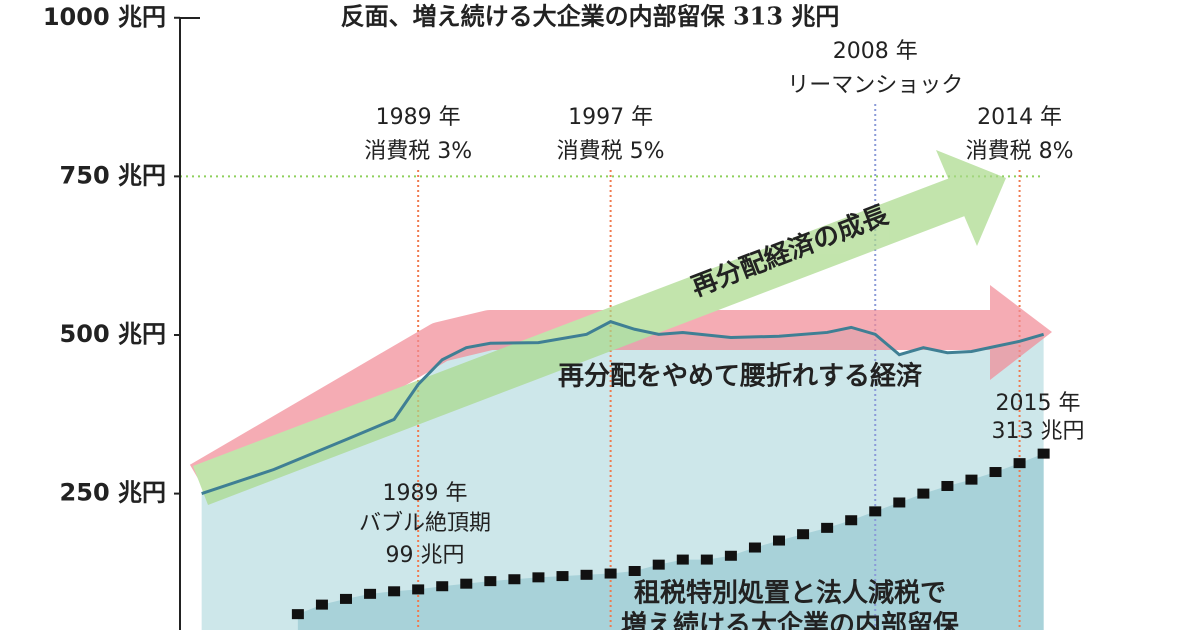 This screenshot has width=1200, height=630. I want to click on event-label: 消費税 8%, so click(1020, 151).